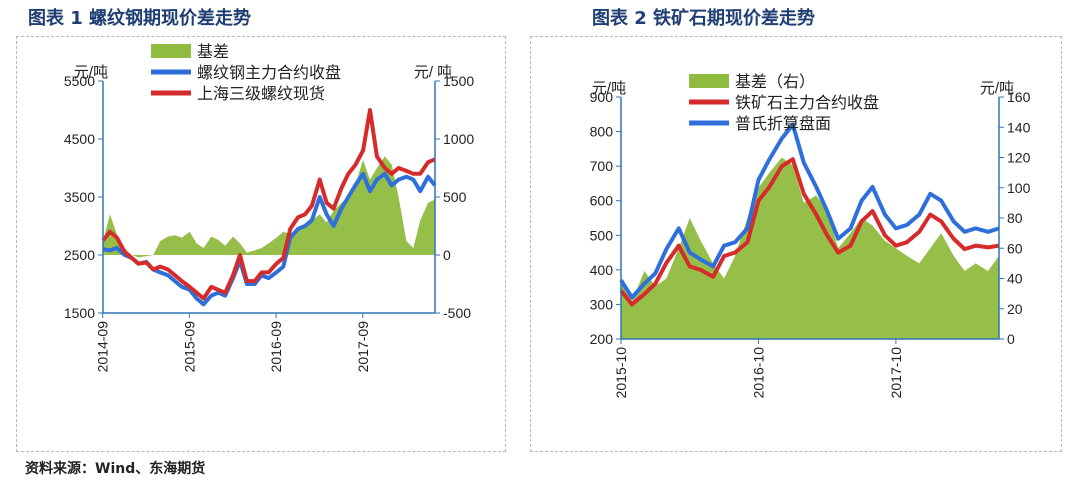 This screenshot has width=1080, height=489. Describe the element at coordinates (261, 94) in the screenshot. I see `legend-label: 上海三级螺纹现货` at that location.